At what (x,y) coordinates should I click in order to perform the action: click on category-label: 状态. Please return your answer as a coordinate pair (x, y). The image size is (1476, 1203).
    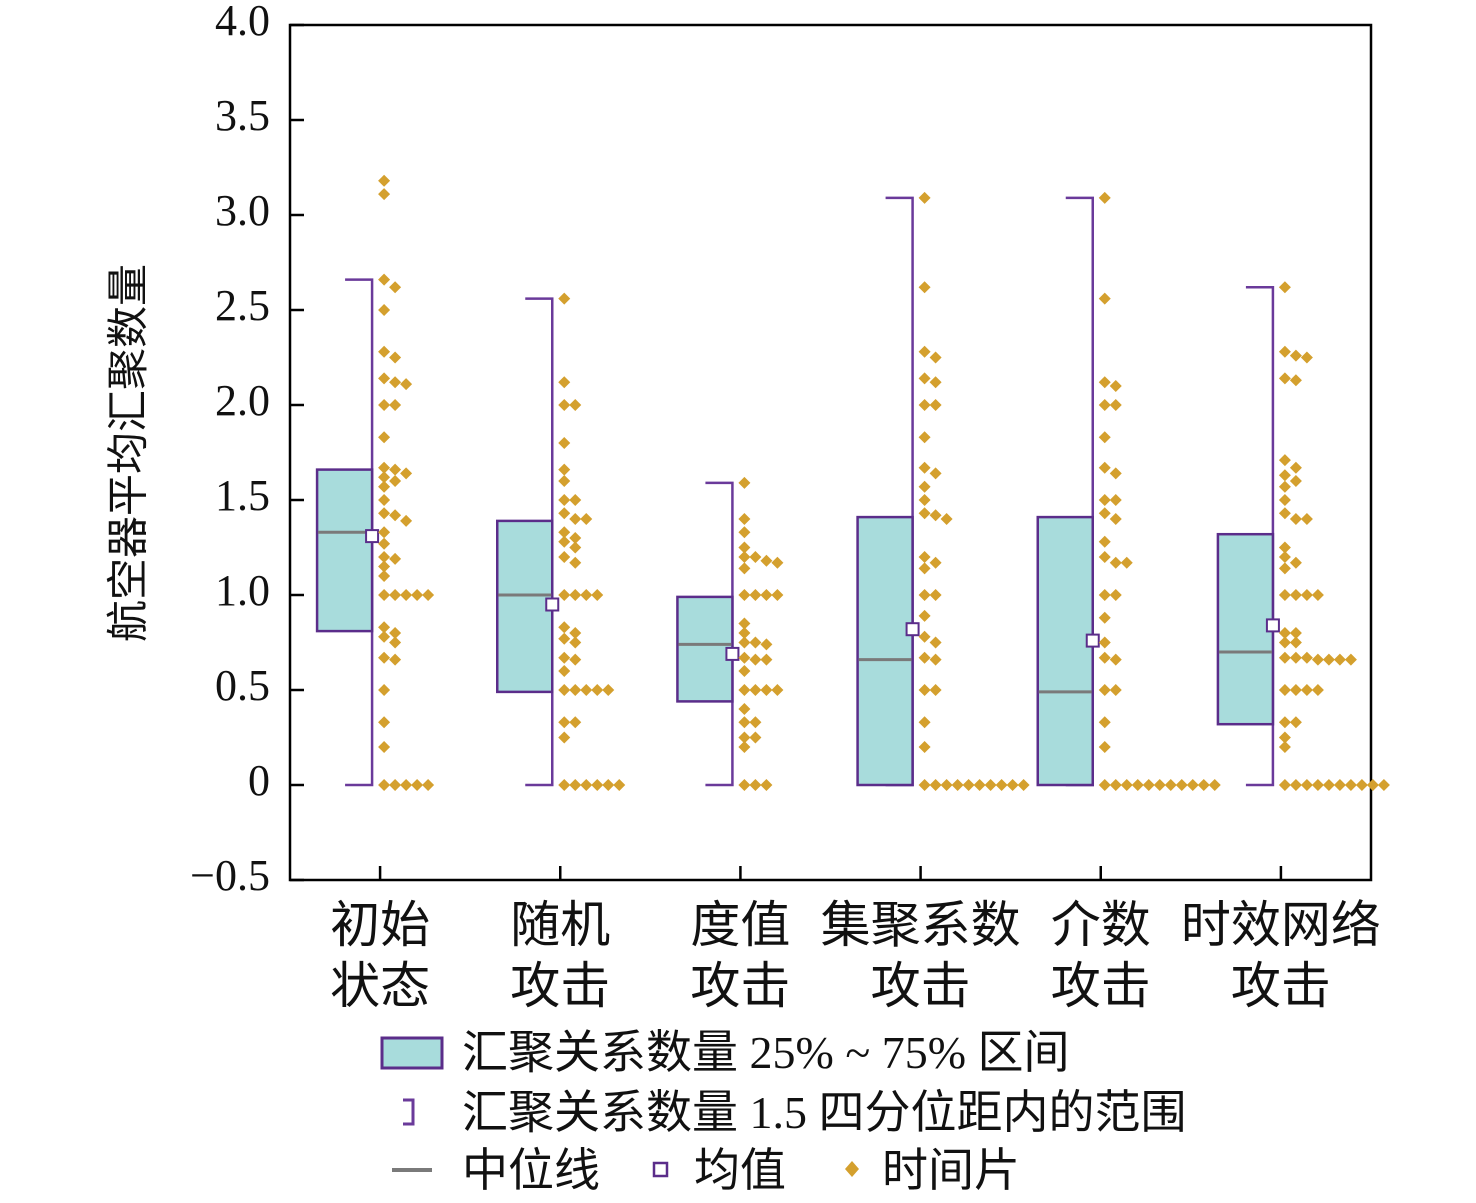
    Looking at the image, I should click on (380, 986).